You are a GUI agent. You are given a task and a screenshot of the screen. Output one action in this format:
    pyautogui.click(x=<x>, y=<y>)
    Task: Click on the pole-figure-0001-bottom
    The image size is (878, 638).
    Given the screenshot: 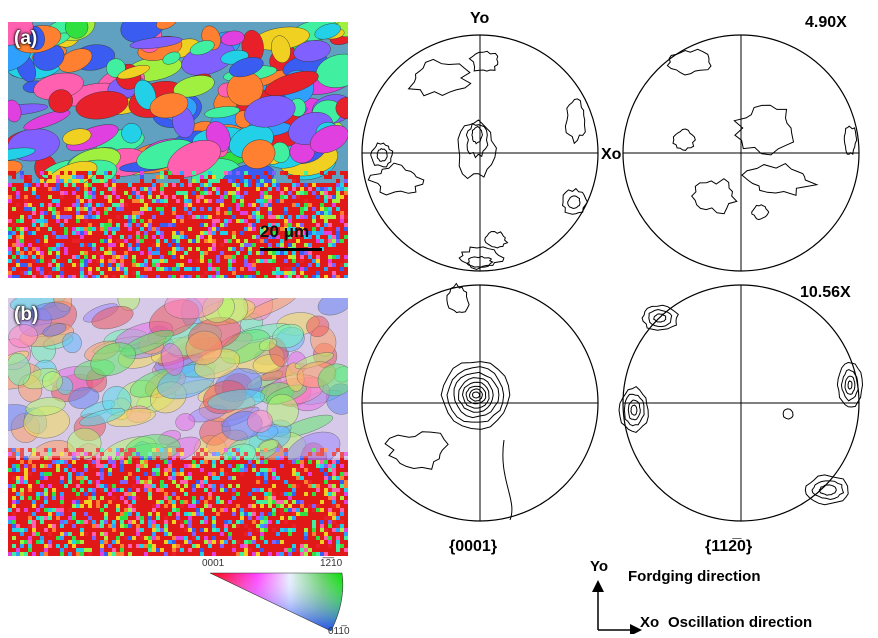 What is the action you would take?
    pyautogui.click(x=480, y=402)
    